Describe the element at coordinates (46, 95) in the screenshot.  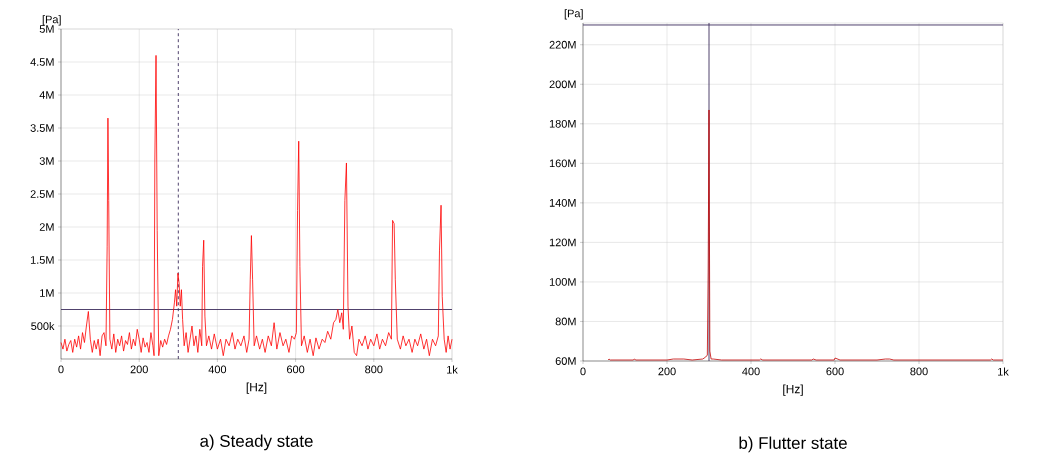
I see `y-tick-label: 4M` at that location.